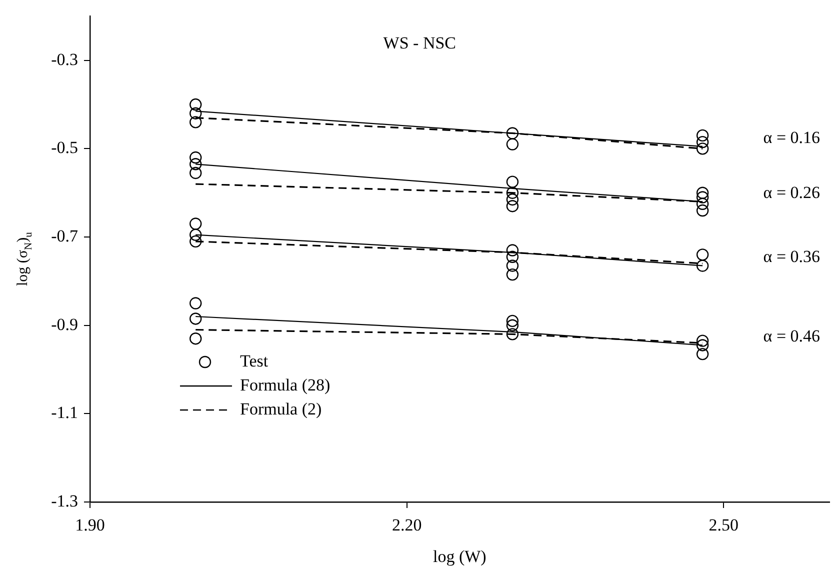  I want to click on legend-label: Formula (28), so click(285, 384).